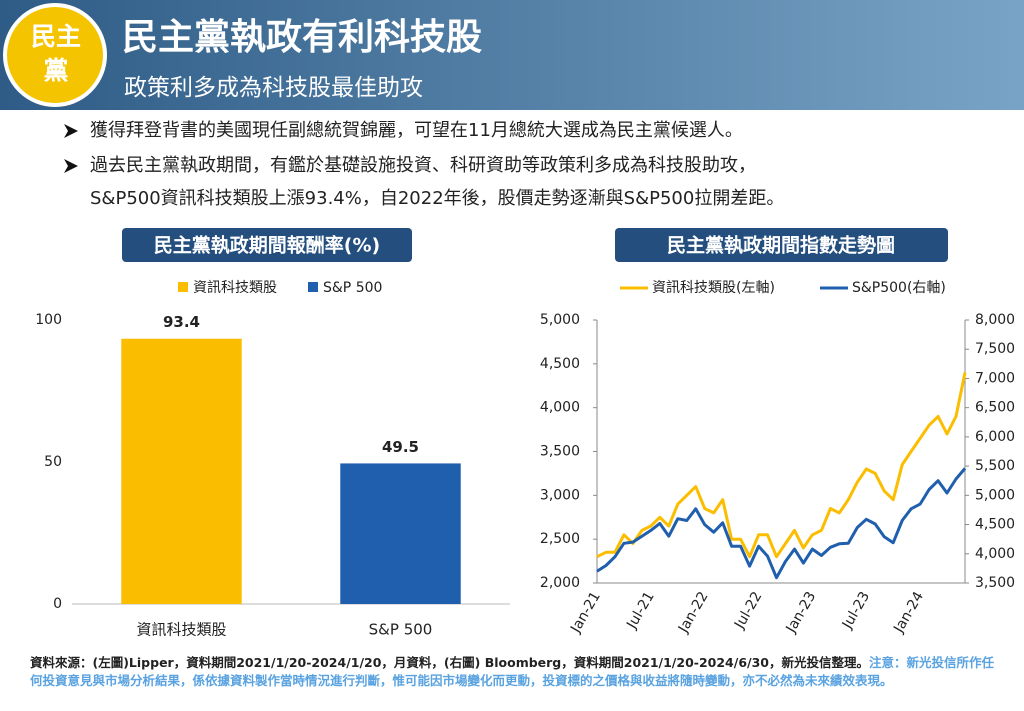 Image resolution: width=1024 pixels, height=711 pixels. Describe the element at coordinates (48, 320) in the screenshot. I see `y-tick-label: 100` at that location.